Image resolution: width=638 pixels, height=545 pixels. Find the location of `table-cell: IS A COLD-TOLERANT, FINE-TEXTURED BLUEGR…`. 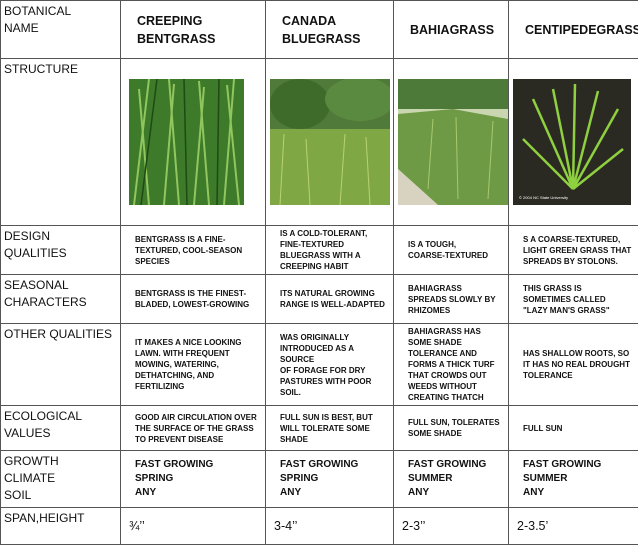

table-cell: IS A COLD-TOLERANT, FINE-TEXTURED BLUEGR… is located at coordinates (330, 250).